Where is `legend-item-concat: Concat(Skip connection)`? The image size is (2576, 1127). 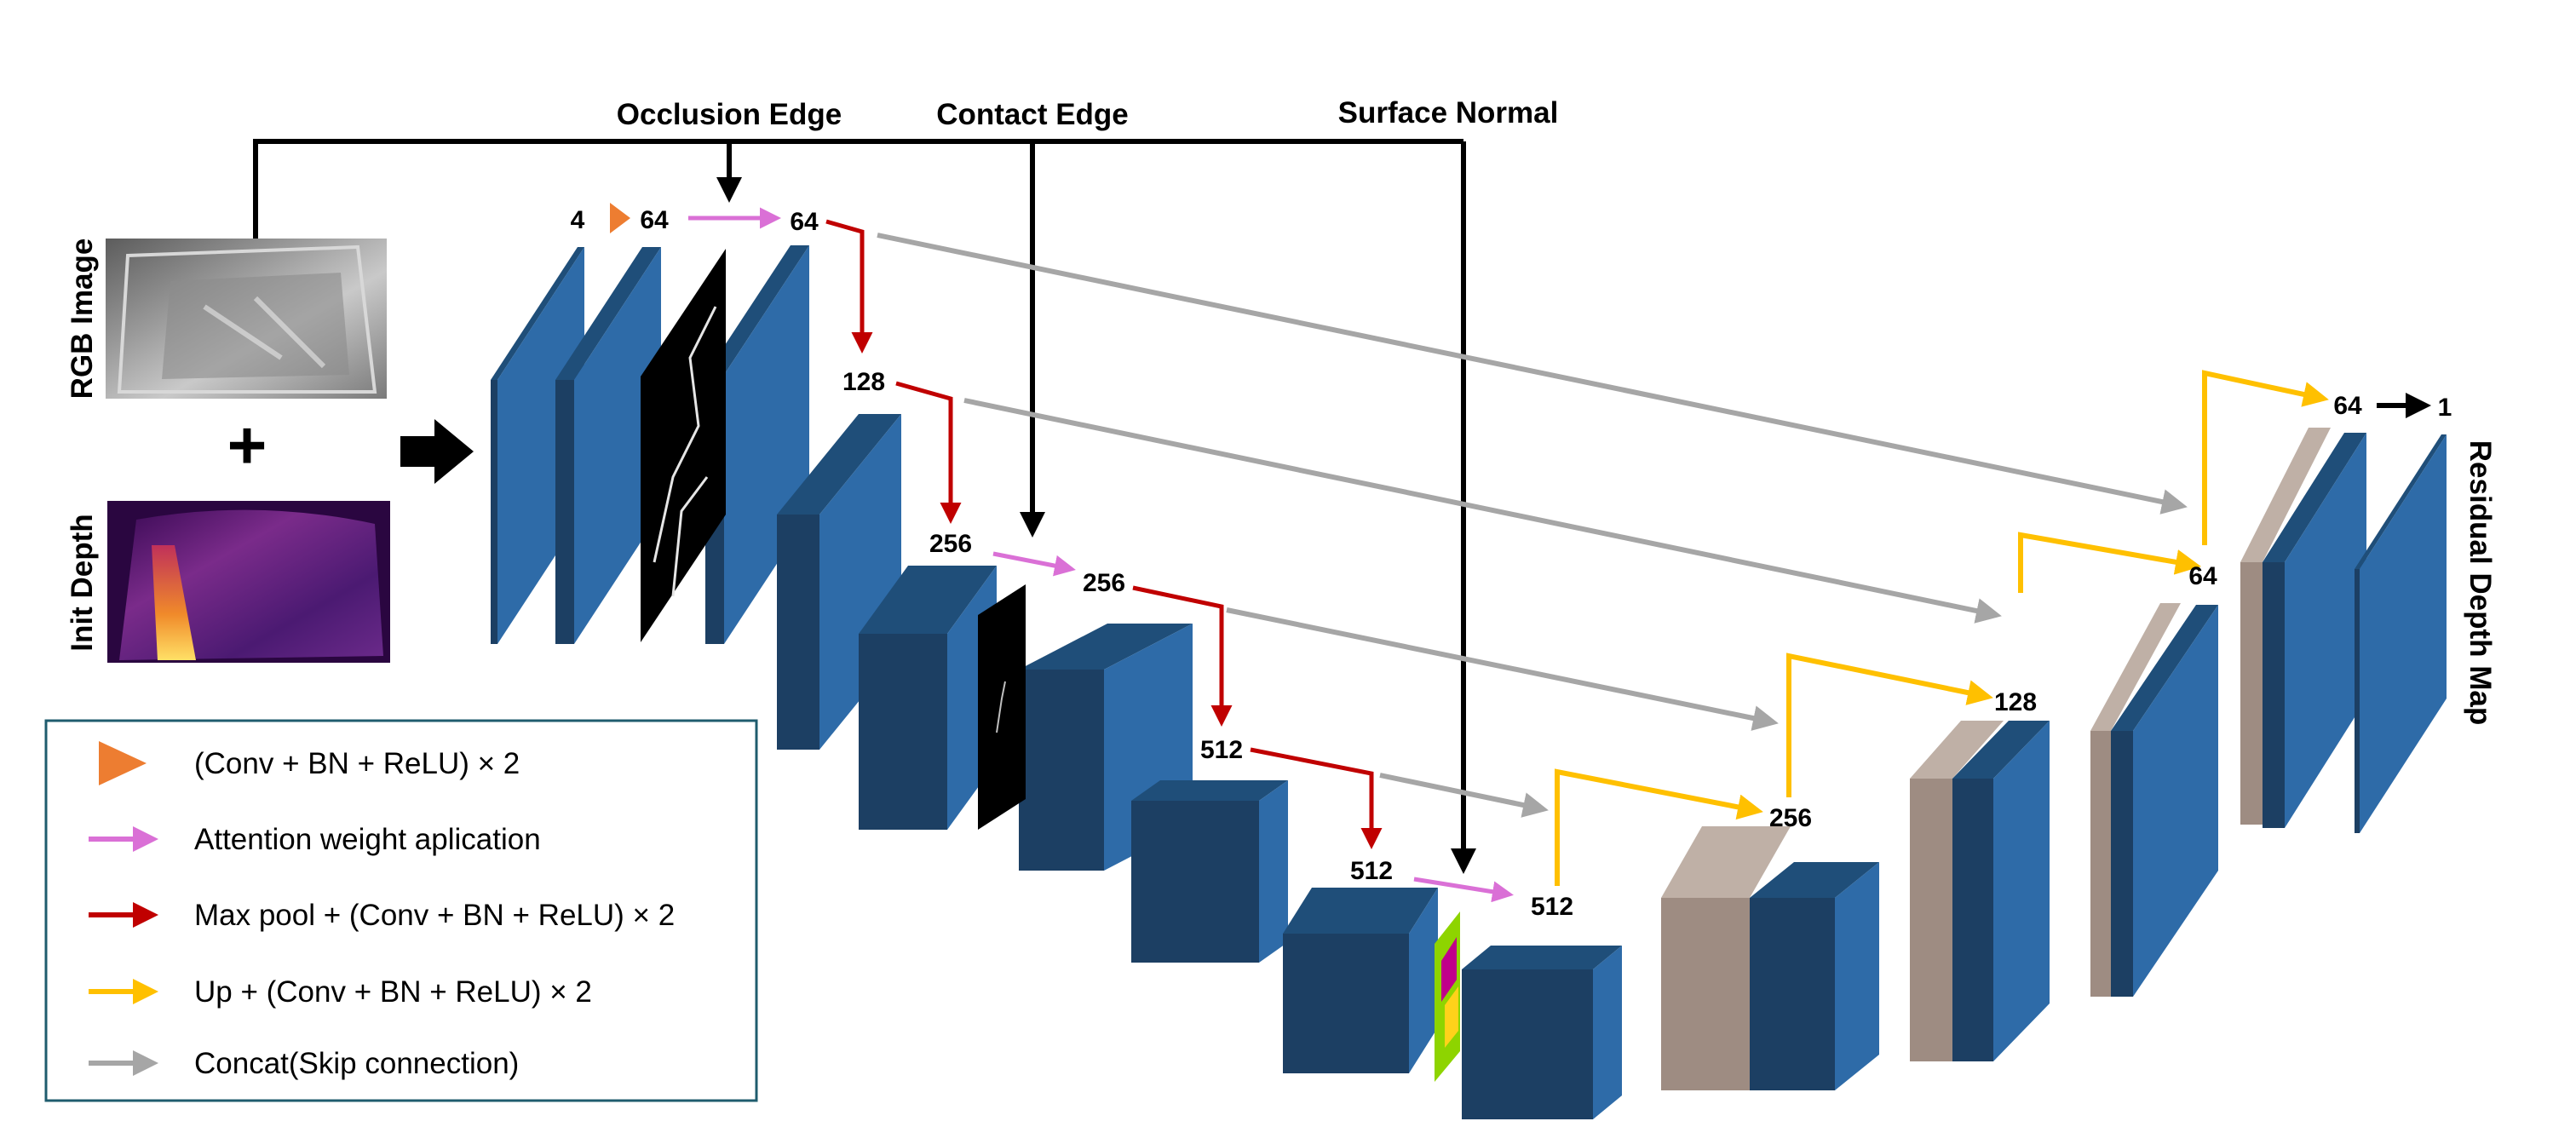
legend-item-concat: Concat(Skip connection) is located at coordinates (357, 1063).